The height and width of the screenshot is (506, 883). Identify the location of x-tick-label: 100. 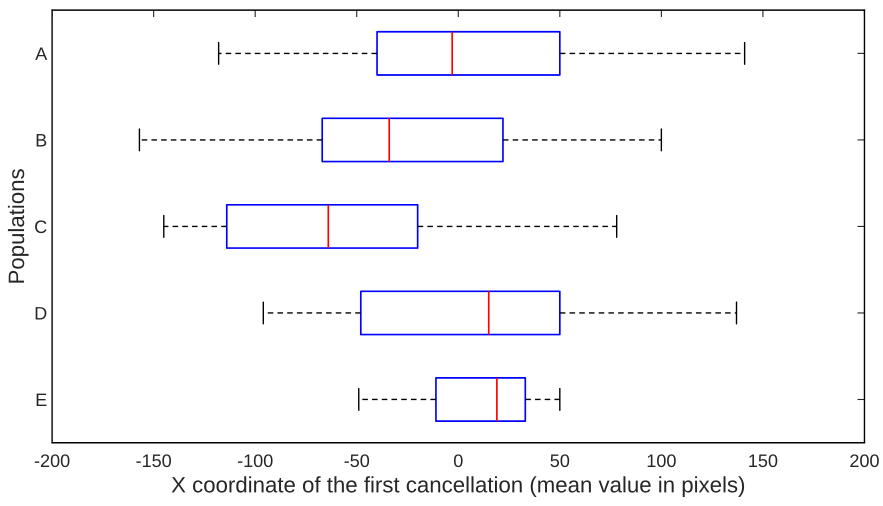
(662, 461).